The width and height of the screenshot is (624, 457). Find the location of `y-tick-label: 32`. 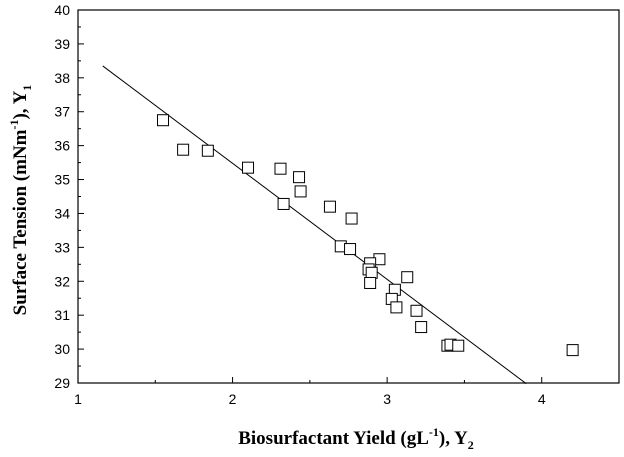

y-tick-label: 32 is located at coordinates (62, 281).